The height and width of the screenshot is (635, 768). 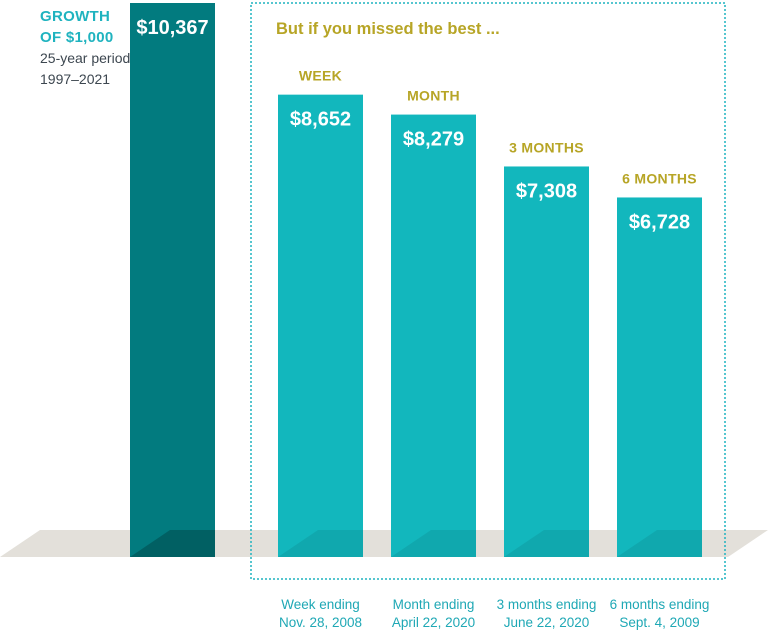 What do you see at coordinates (660, 604) in the screenshot?
I see `x-axis-label-4-line1: 6 months ending` at bounding box center [660, 604].